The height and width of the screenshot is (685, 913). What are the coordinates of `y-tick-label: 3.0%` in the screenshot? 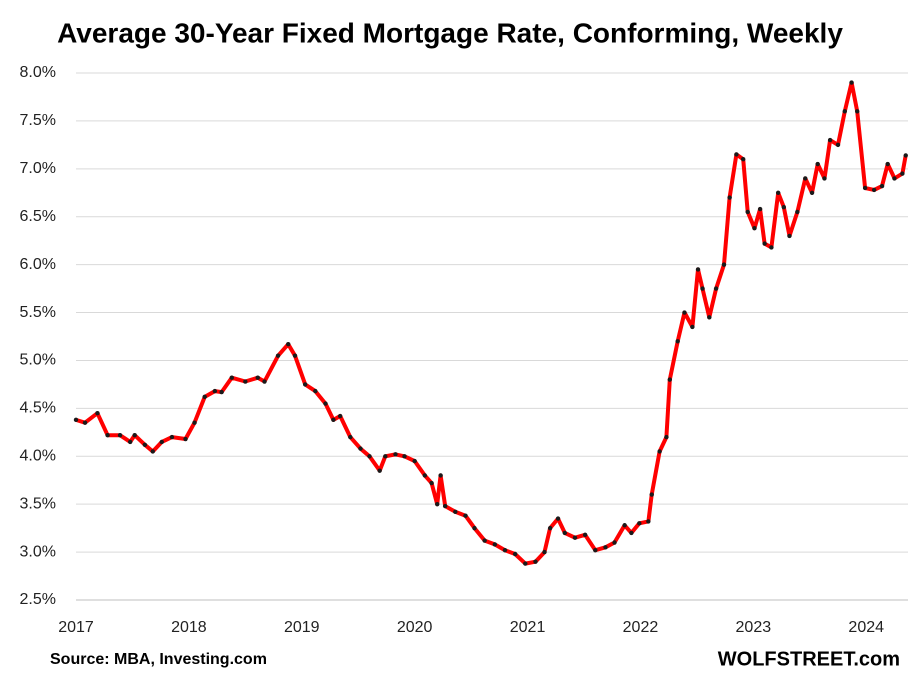 It's located at (38, 551).